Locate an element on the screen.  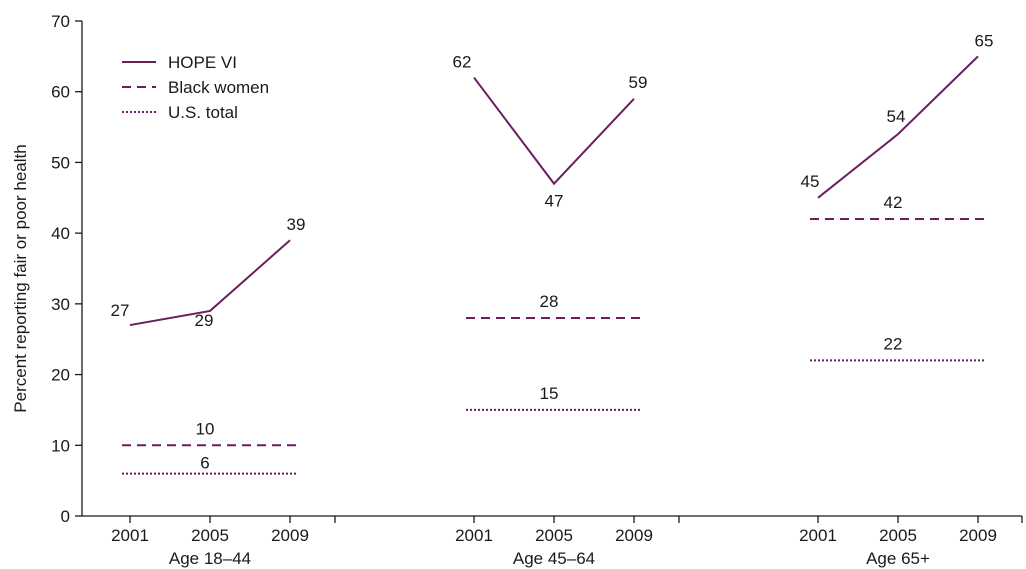
y-tick-label: 0 is located at coordinates (65, 516).